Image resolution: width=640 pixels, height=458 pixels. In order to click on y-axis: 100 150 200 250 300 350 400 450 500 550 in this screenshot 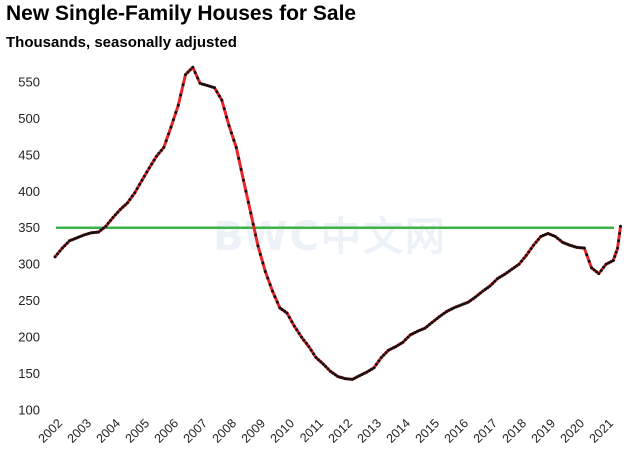, I will do `click(29, 245)`.